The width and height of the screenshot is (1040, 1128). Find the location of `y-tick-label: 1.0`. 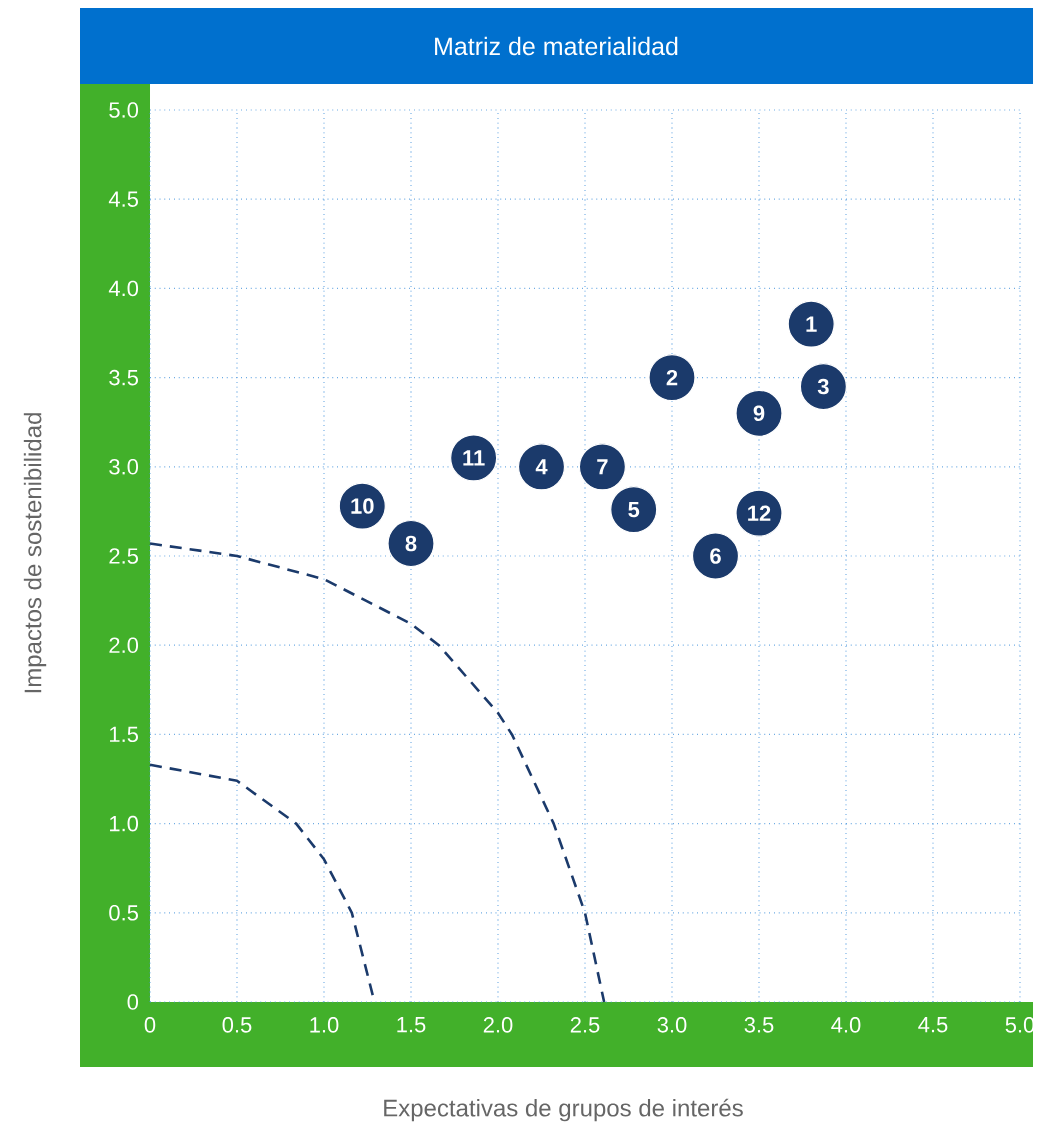

y-tick-label: 1.0 is located at coordinates (124, 823).